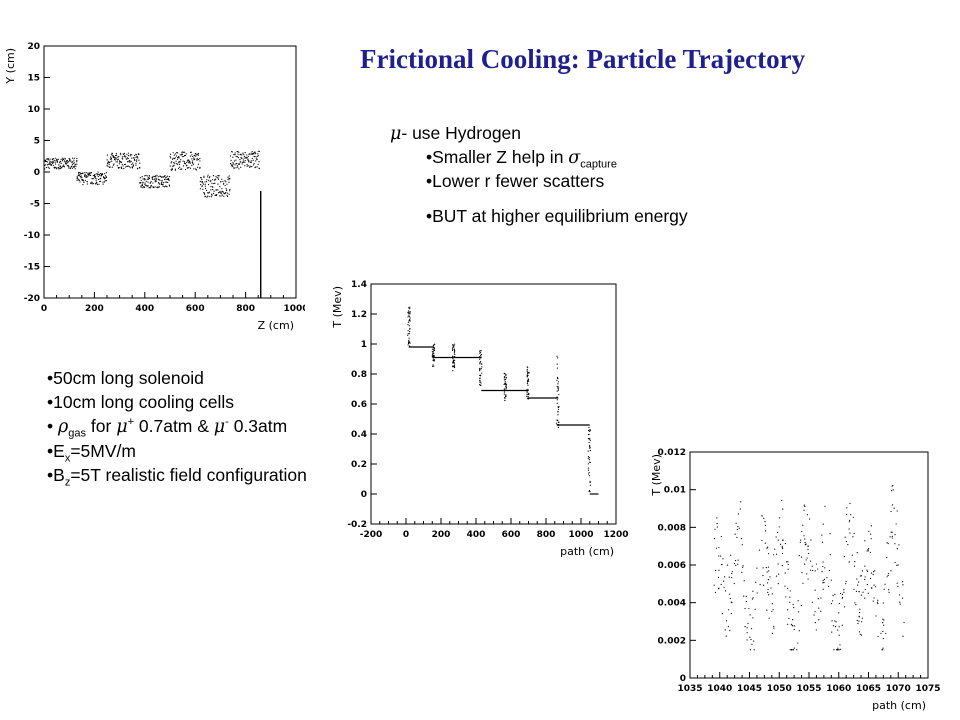  What do you see at coordinates (719, 689) in the screenshot?
I see `x-tick-label: 1040` at bounding box center [719, 689].